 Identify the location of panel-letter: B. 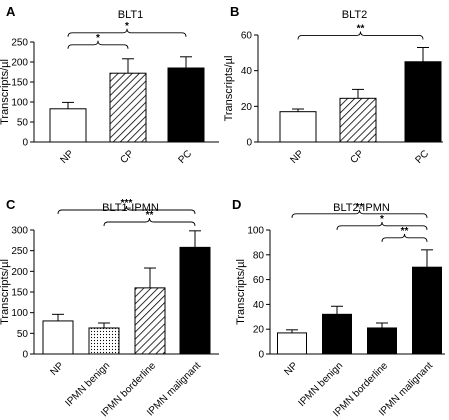
(234, 11).